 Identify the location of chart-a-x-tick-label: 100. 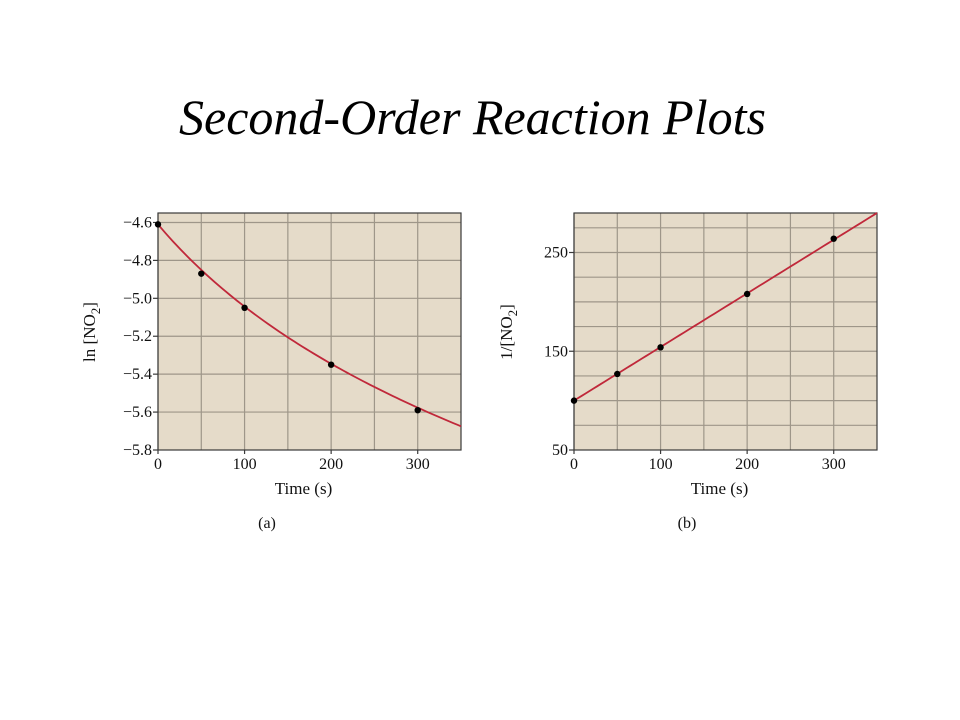
(245, 464).